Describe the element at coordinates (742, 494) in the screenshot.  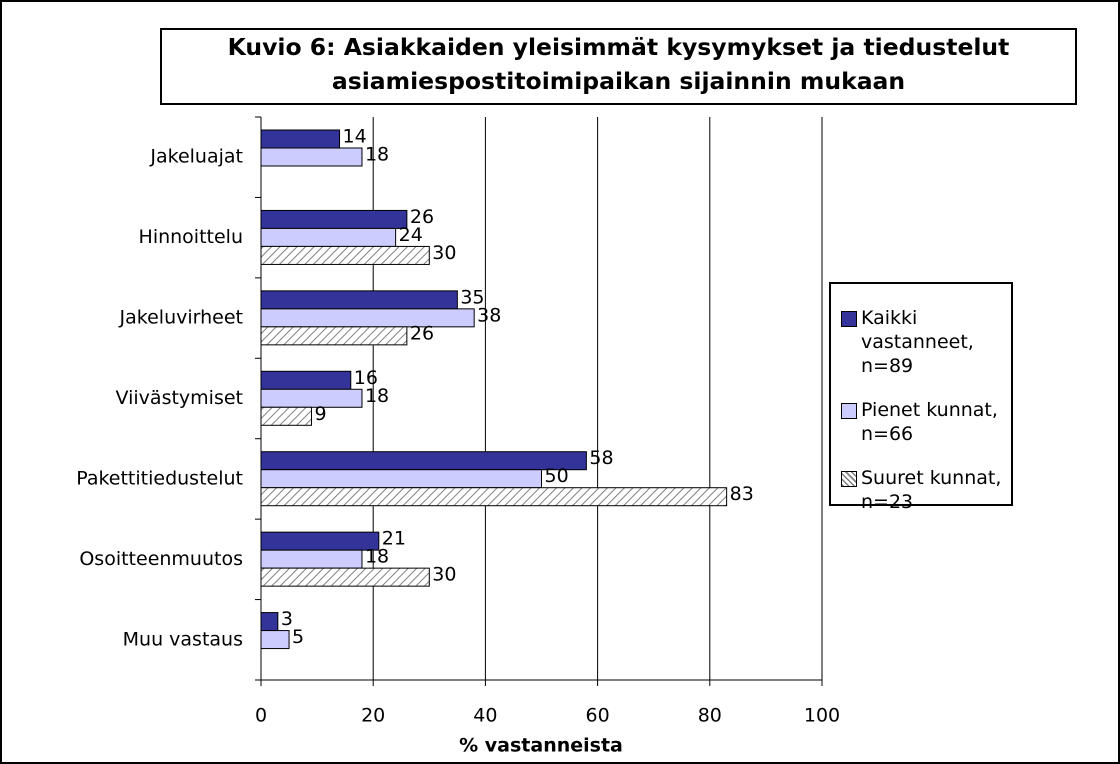
I see `data-label: 83` at that location.